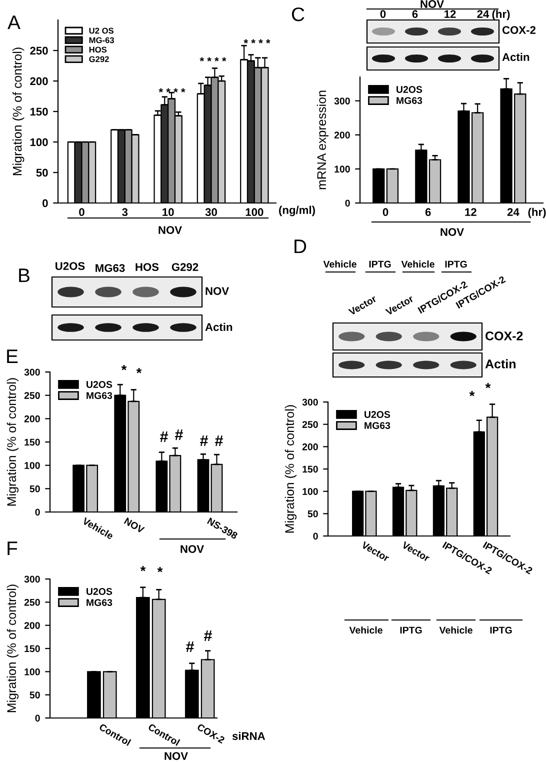 The height and width of the screenshot is (762, 546). I want to click on x-tick-label: NOV, so click(134, 525).